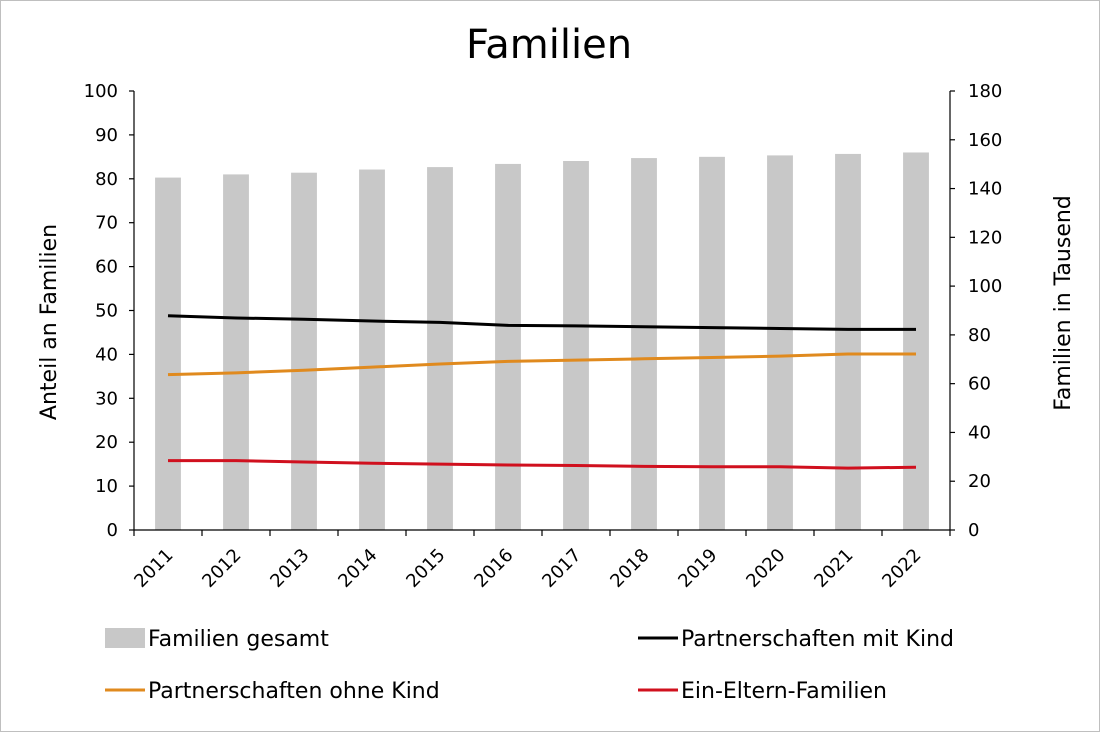 This screenshot has width=1100, height=732. What do you see at coordinates (294, 691) in the screenshot?
I see `legend-label: Partnerschaften ohne Kind` at bounding box center [294, 691].